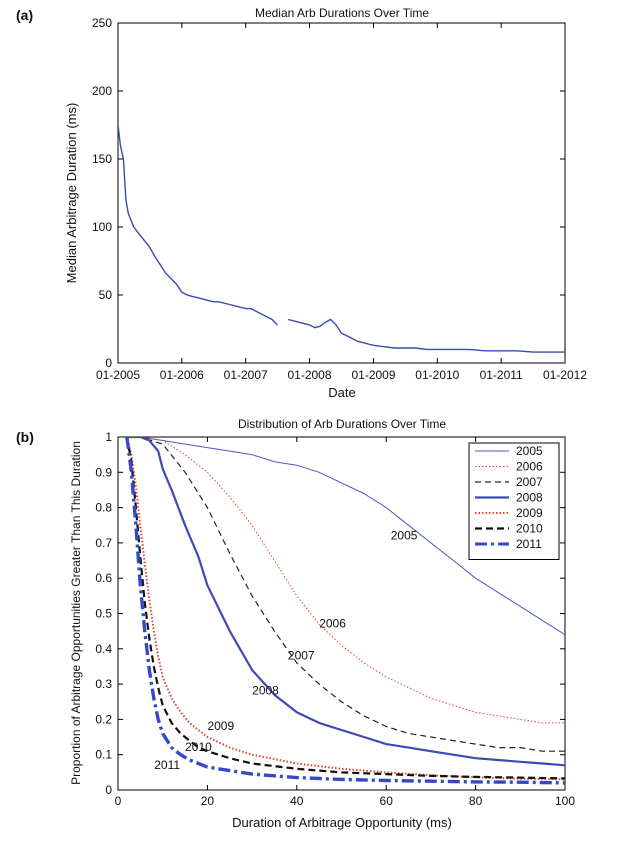 The height and width of the screenshot is (850, 620). I want to click on y-tick-label: 100, so click(102, 227).